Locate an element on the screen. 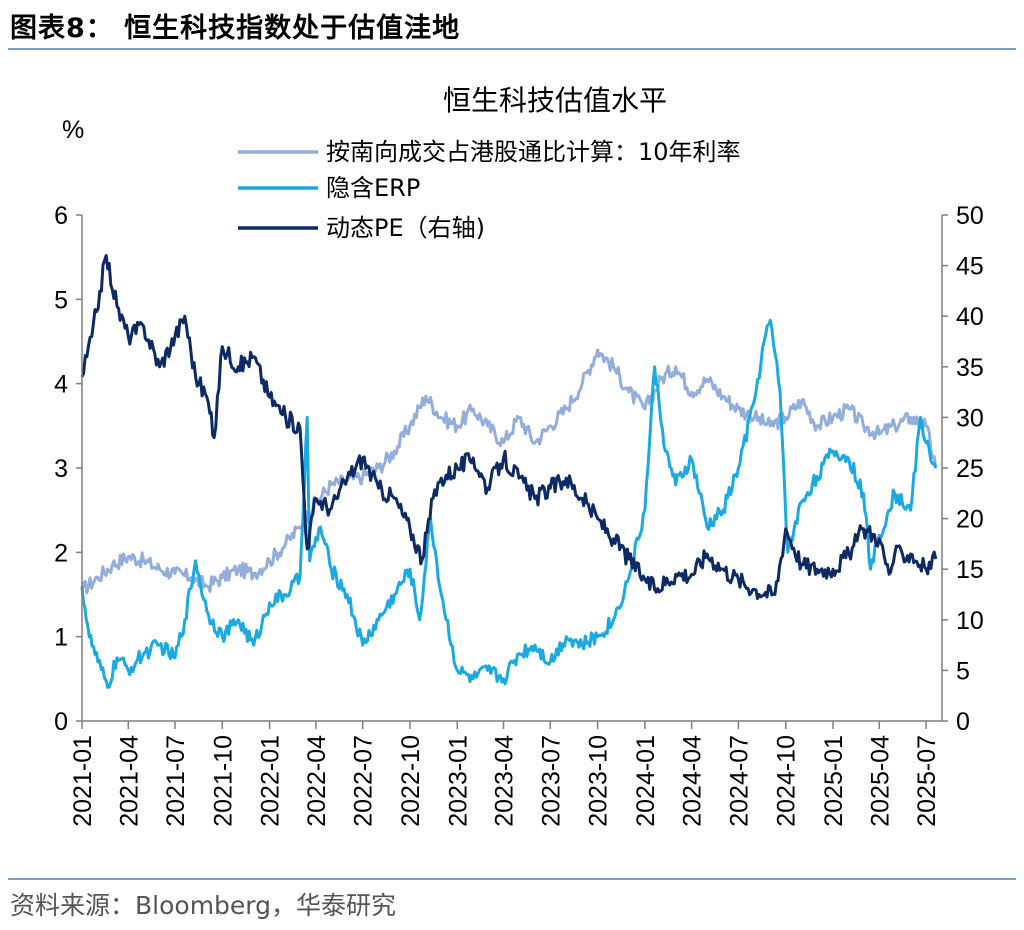 The image size is (1024, 930). x-tick-label: 2023-04 is located at coordinates (505, 781).